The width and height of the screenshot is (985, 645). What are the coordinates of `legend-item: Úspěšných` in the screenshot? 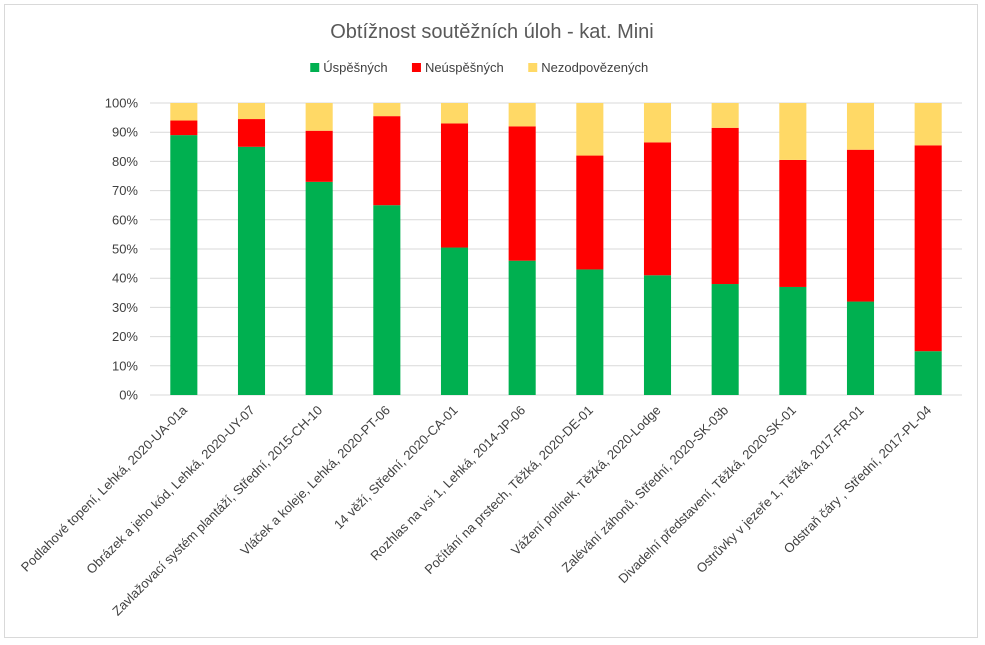 It's located at (349, 67).